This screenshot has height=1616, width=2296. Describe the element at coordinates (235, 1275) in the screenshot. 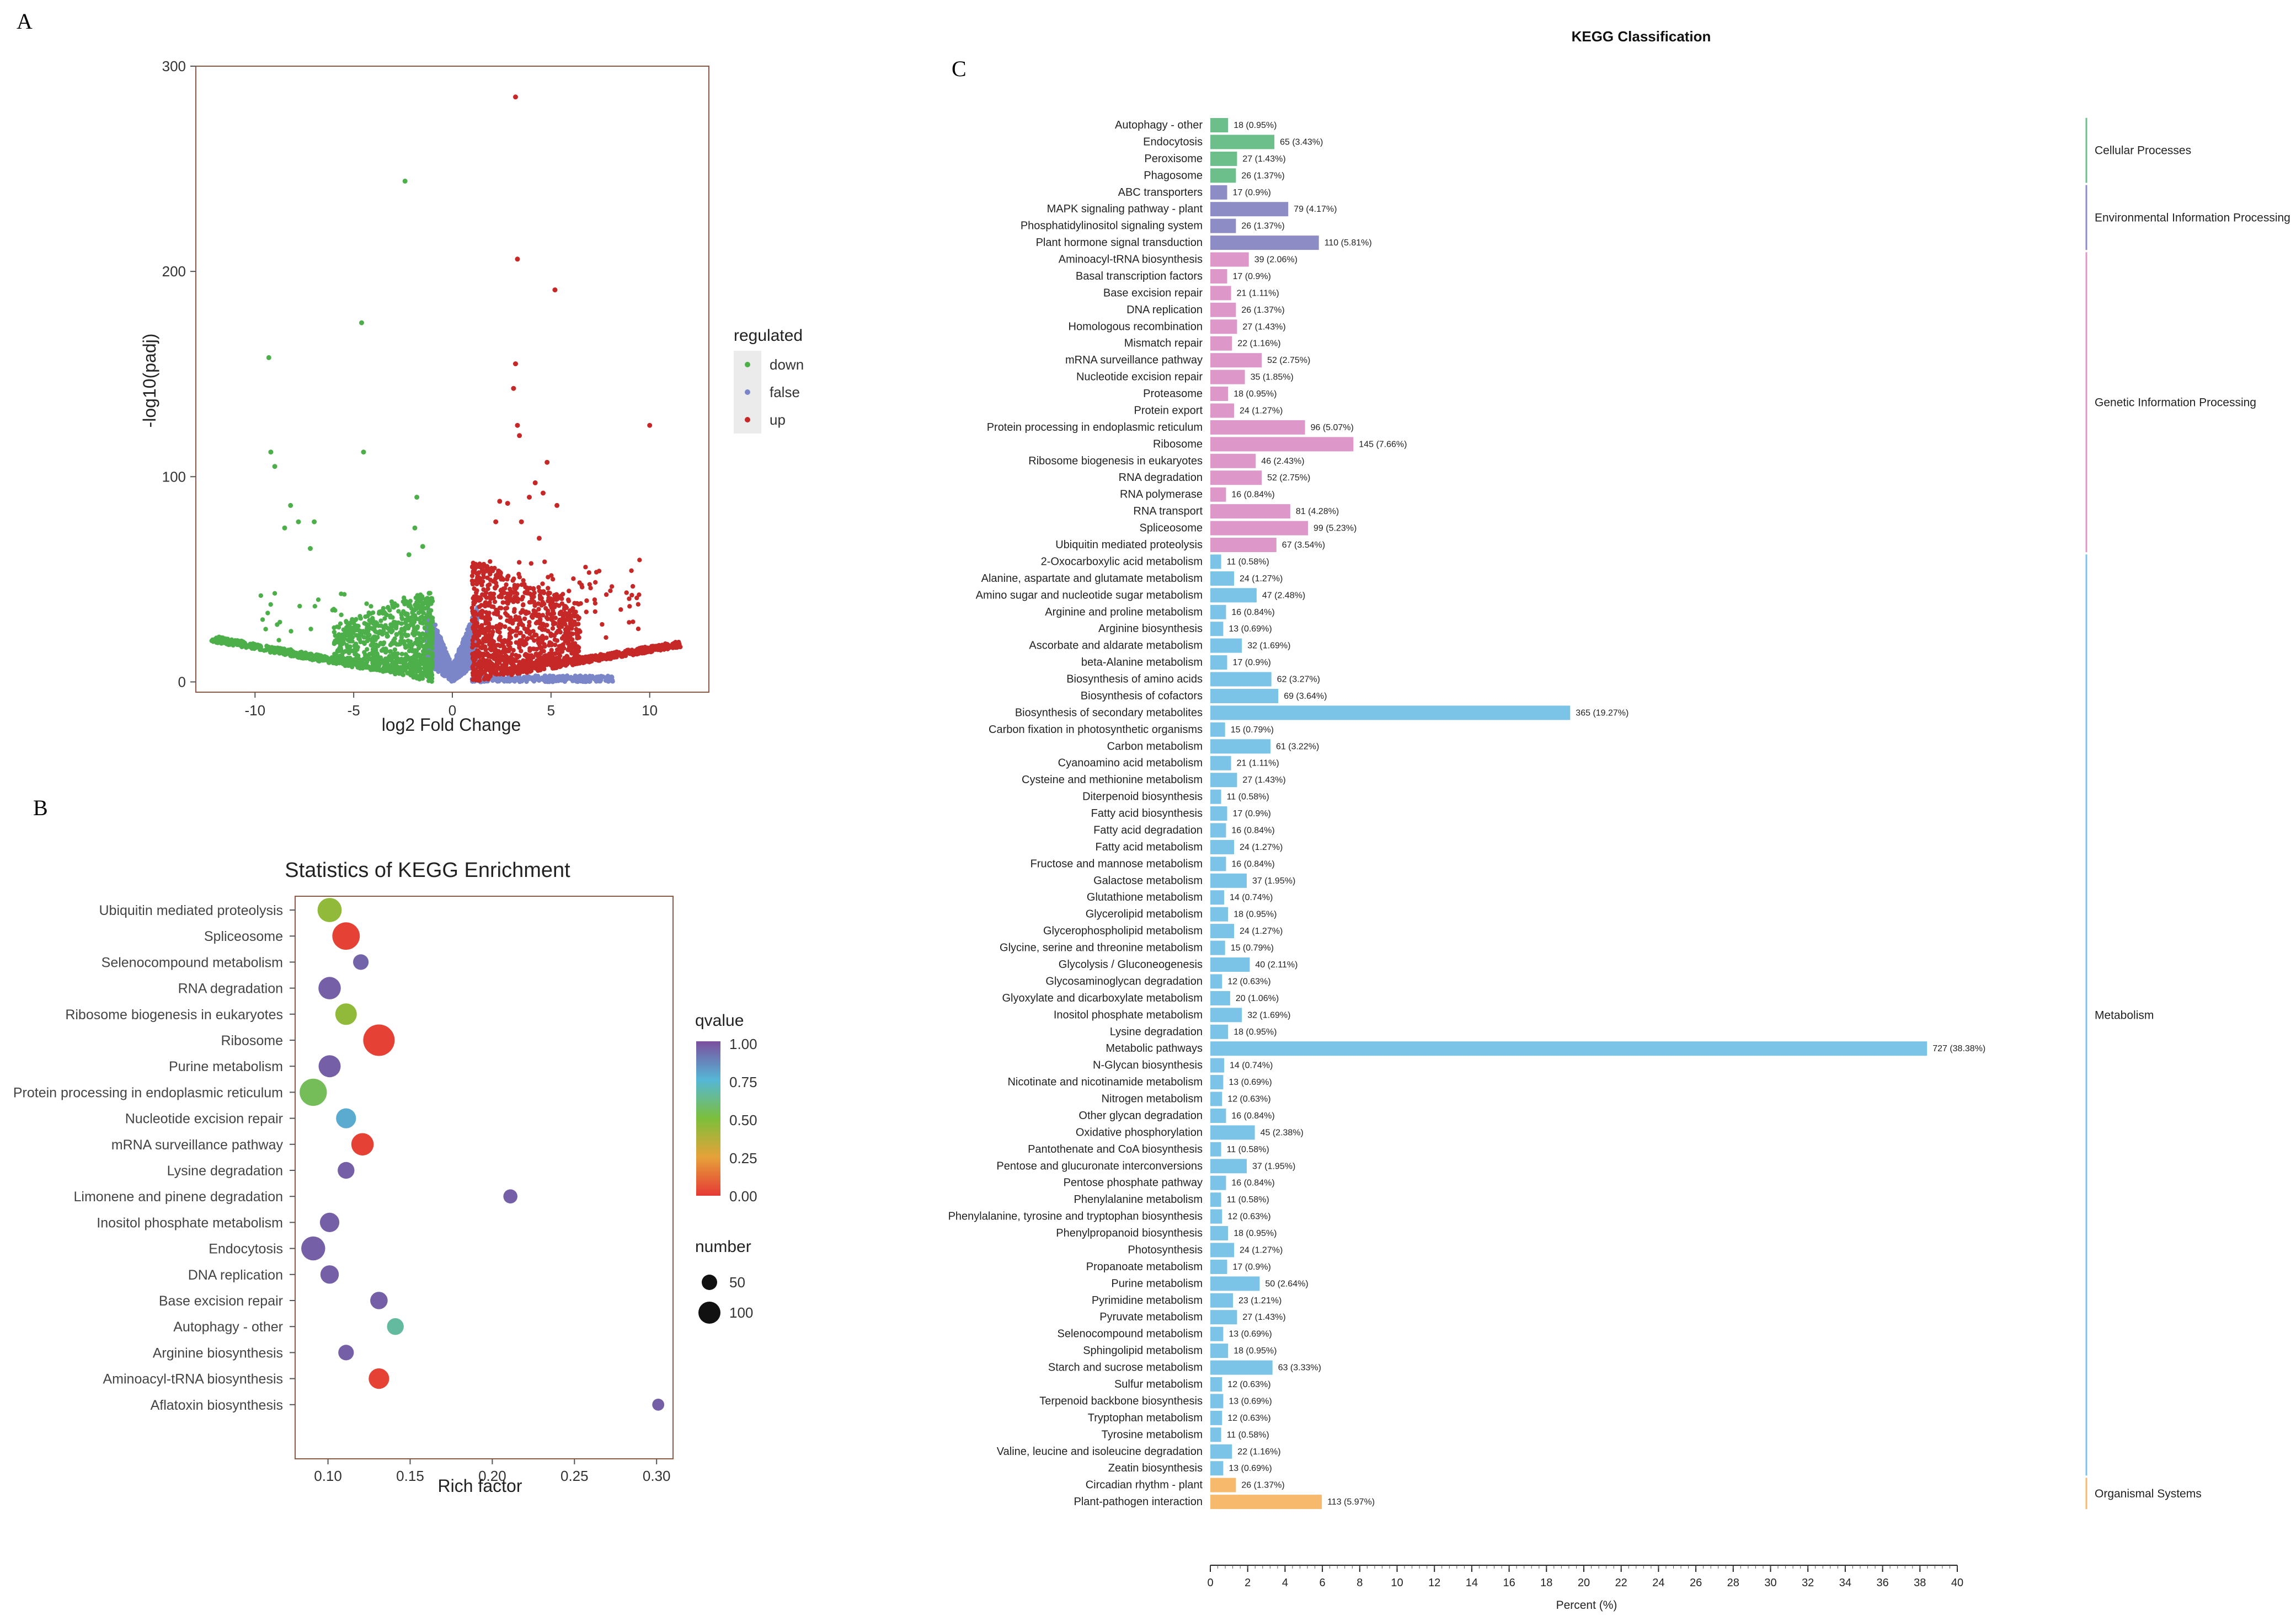

I see `enrichment-pathway-label: DNA replication` at that location.